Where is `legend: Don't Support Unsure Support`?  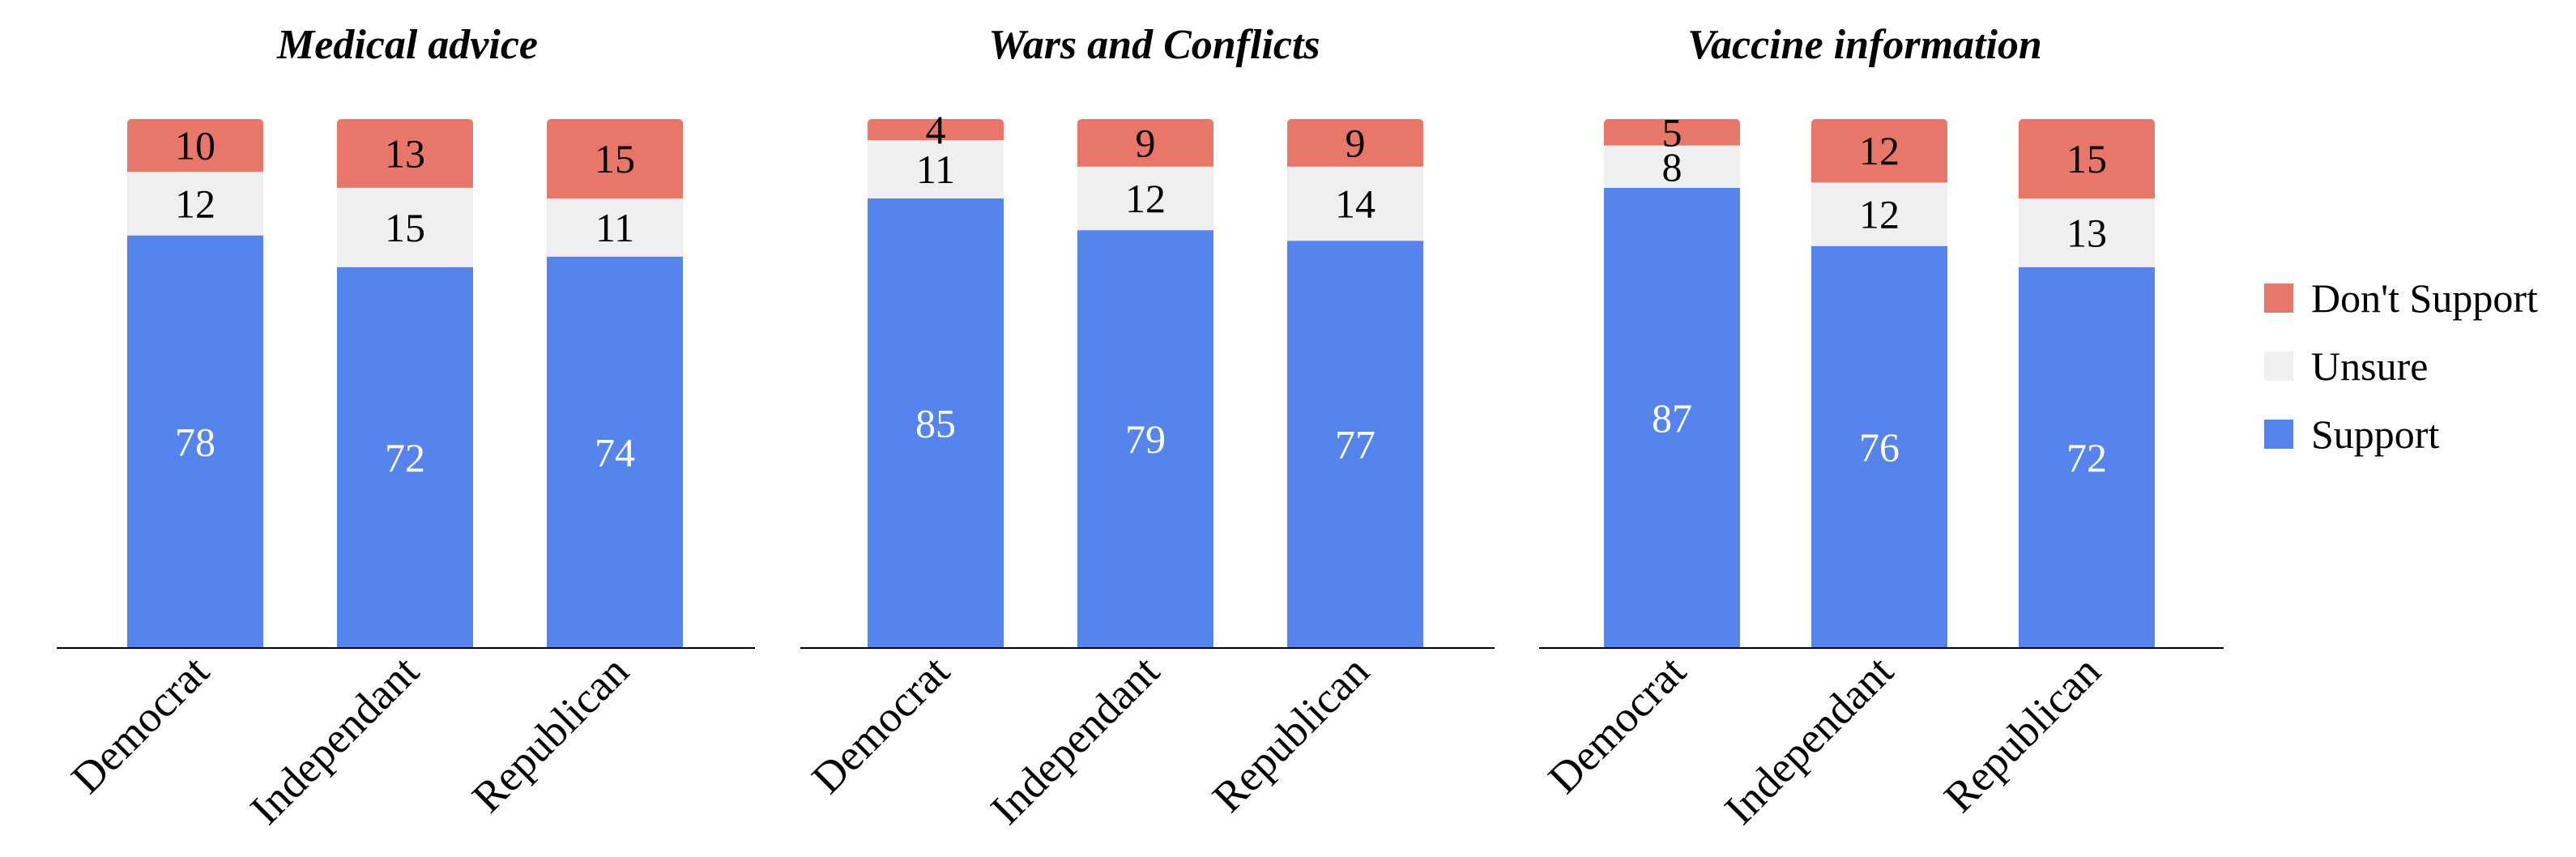 legend: Don't Support Unsure Support is located at coordinates (2401, 366).